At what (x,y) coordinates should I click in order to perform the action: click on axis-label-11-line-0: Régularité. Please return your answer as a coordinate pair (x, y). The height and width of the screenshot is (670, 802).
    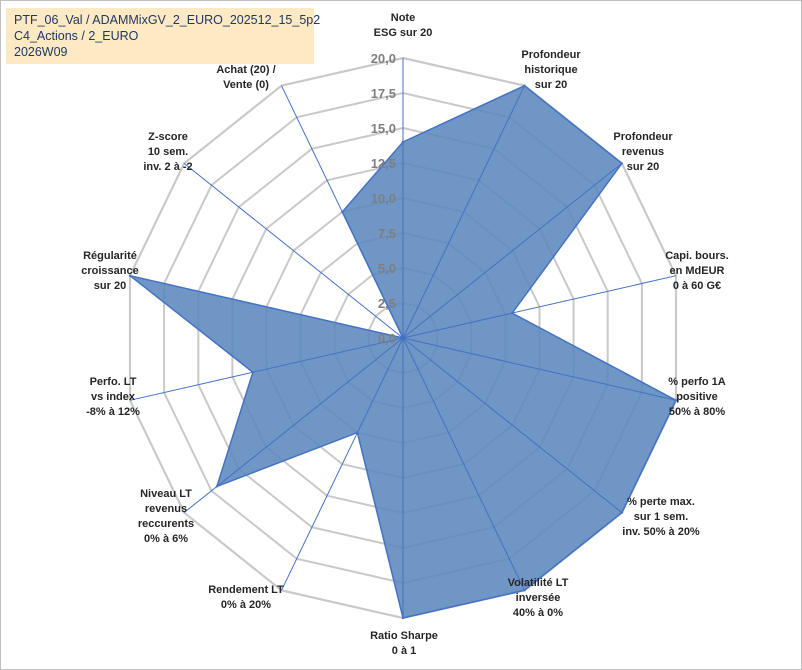
    Looking at the image, I should click on (110, 256).